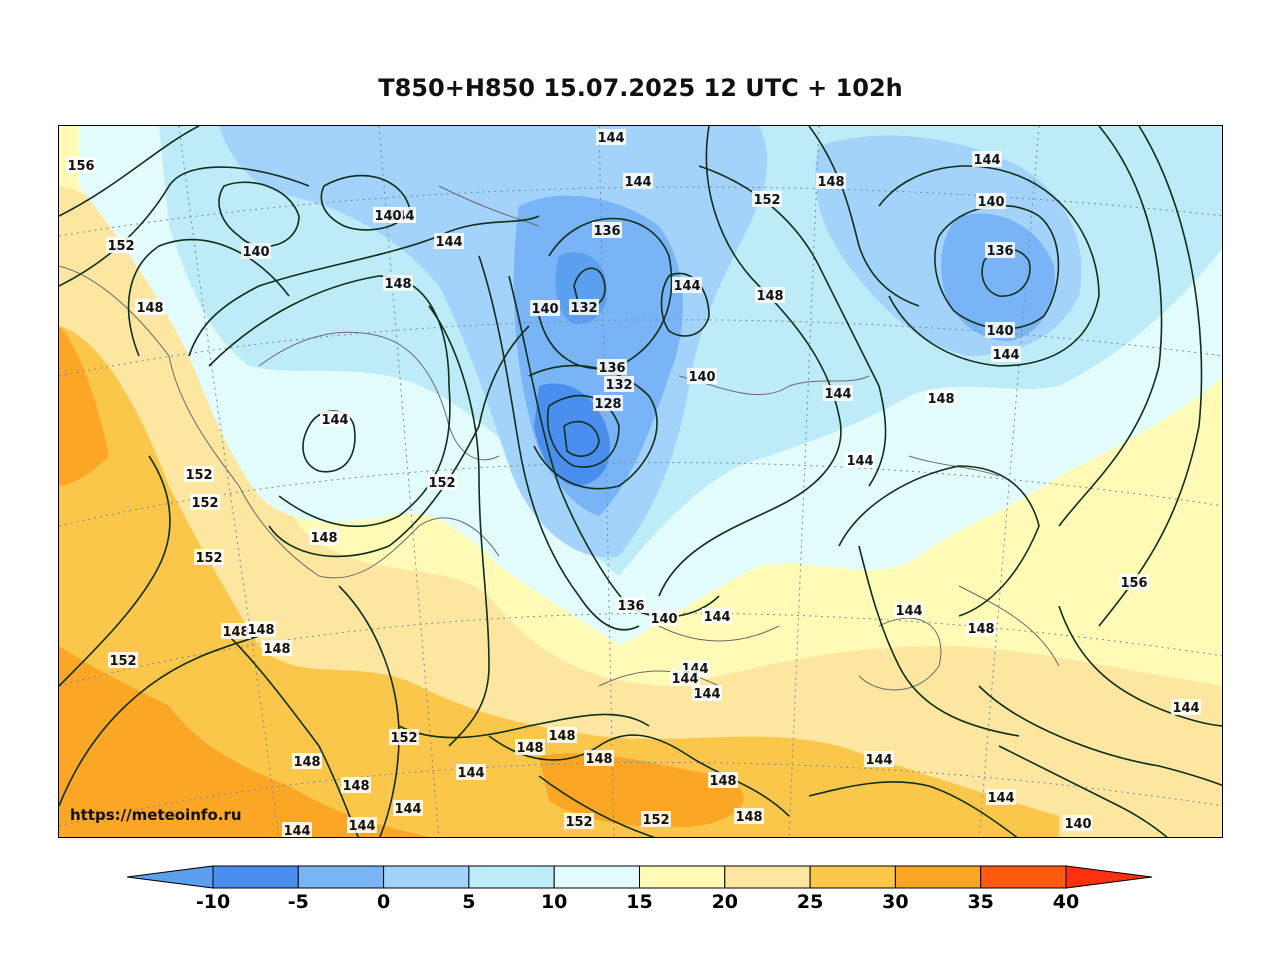 The height and width of the screenshot is (963, 1281). What do you see at coordinates (810, 902) in the screenshot?
I see `colorbar-tick-label: 25` at bounding box center [810, 902].